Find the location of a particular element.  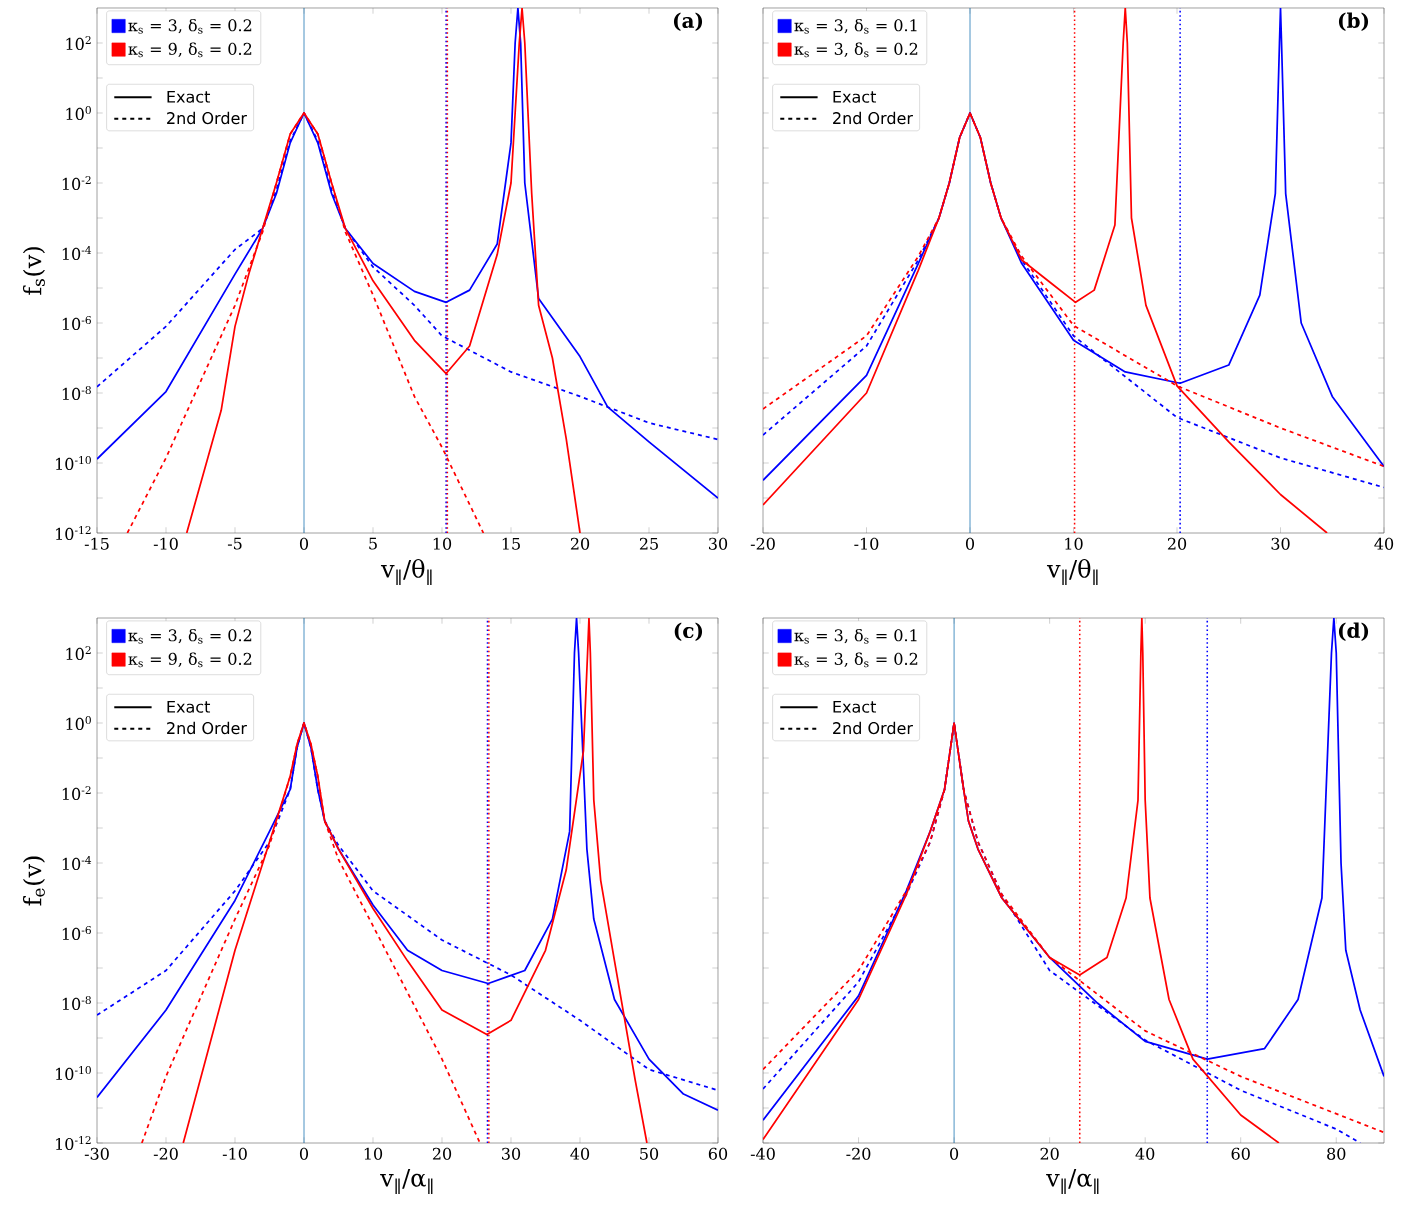

chart-title: (c) is located at coordinates (688, 631).